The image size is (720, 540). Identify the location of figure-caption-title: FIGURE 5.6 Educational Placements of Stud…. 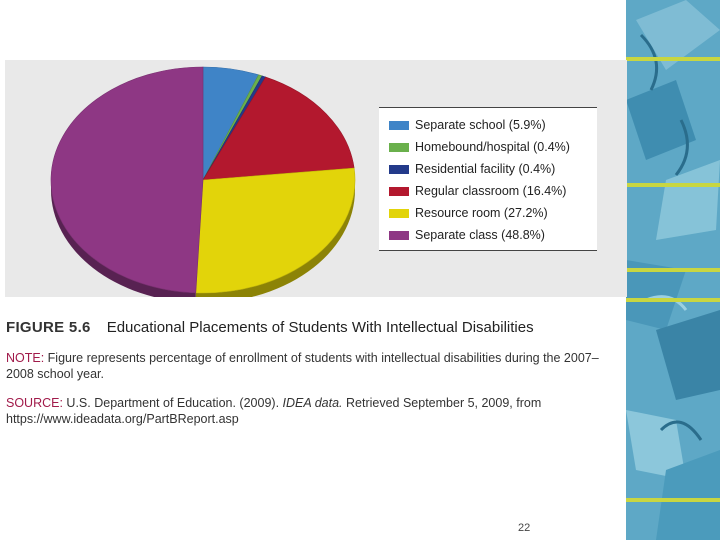
(312, 327).